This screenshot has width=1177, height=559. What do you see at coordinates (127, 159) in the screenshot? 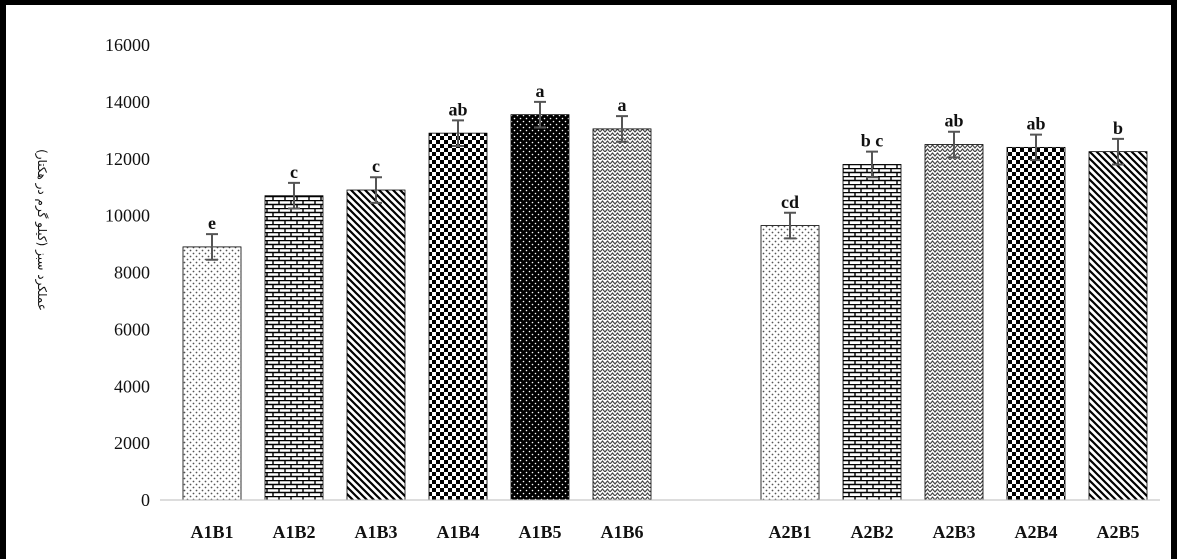
I see `y-tick-label: 12000` at bounding box center [127, 159].